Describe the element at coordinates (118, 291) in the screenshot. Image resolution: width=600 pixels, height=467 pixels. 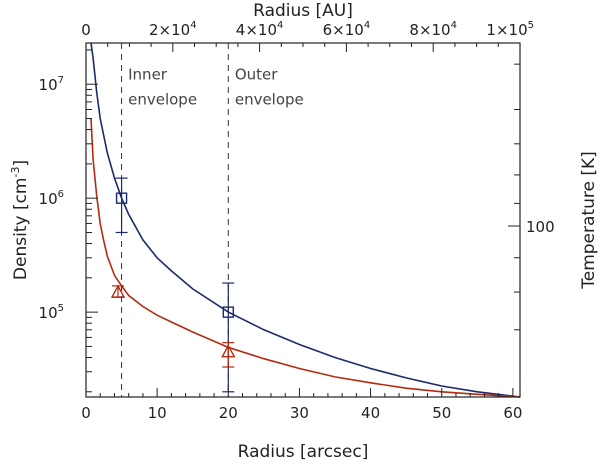
I see `temperature-point-1-marker` at that location.